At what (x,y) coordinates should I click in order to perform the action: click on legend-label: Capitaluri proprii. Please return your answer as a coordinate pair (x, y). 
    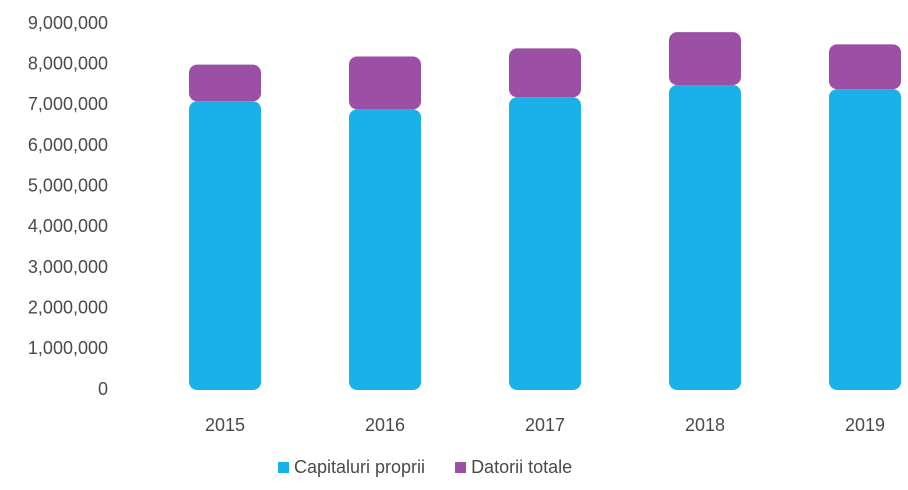
    Looking at the image, I should click on (359, 467).